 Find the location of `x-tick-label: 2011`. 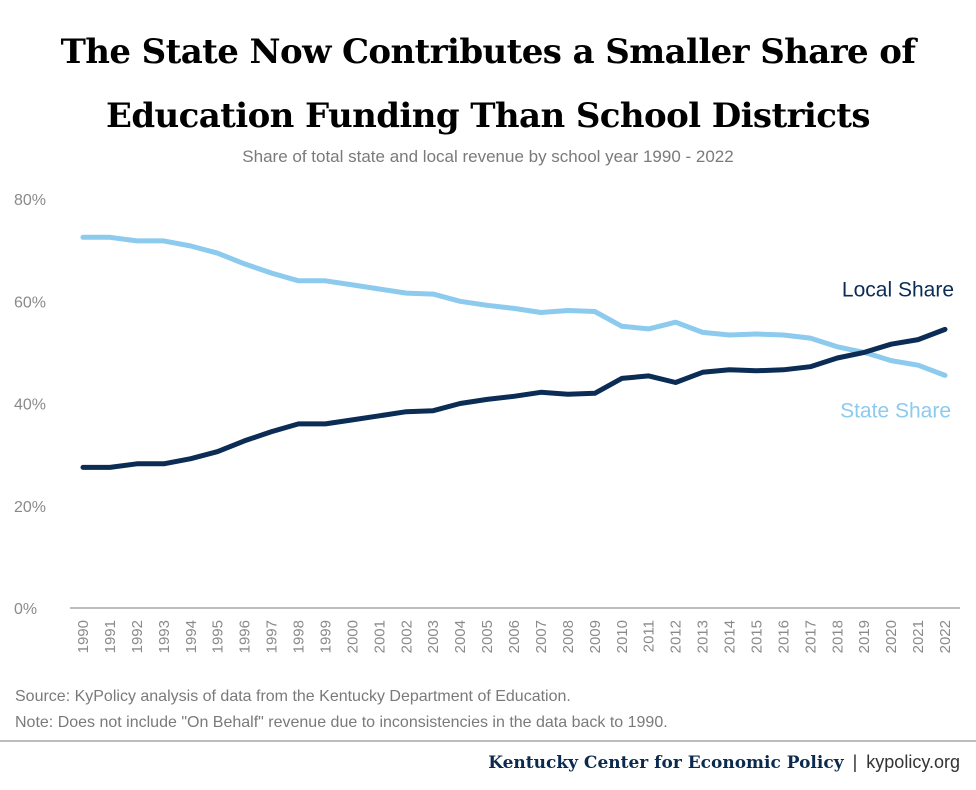

x-tick-label: 2011 is located at coordinates (649, 636).